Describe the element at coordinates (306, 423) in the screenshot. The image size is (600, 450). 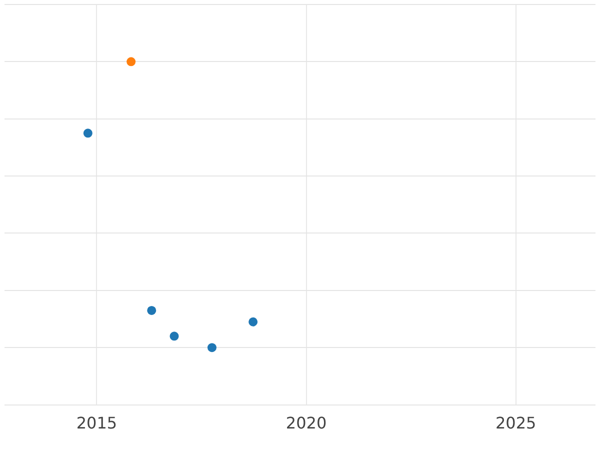
I see `x-tick-label: 2020` at that location.